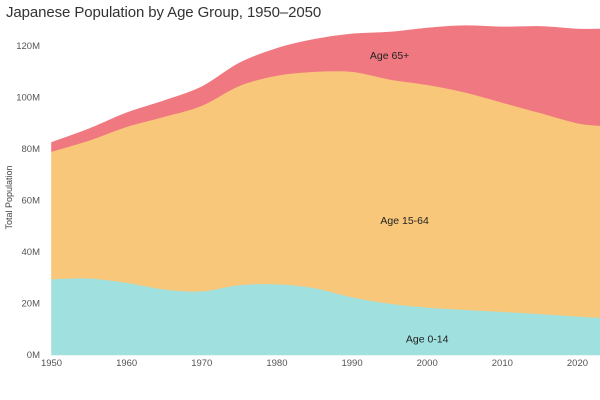 The height and width of the screenshot is (400, 600). I want to click on y-tick-label: 60M, so click(31, 200).